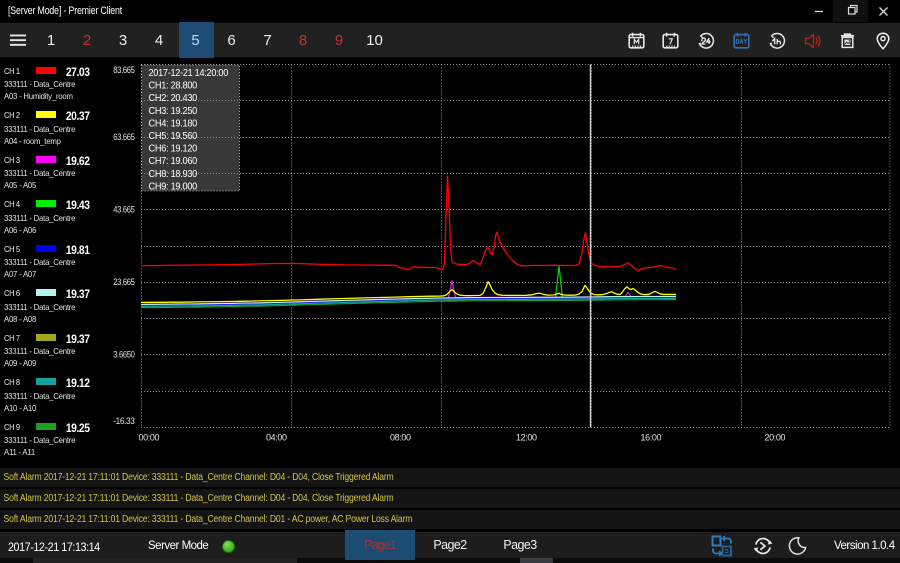 The width and height of the screenshot is (900, 563). Describe the element at coordinates (775, 438) in the screenshot. I see `svg-text: 20:00` at that location.